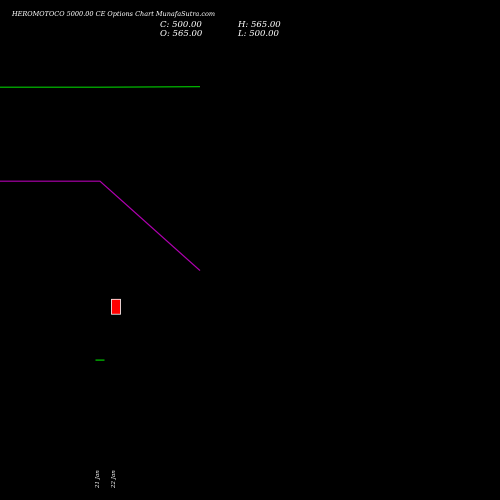 This screenshot has height=500, width=500. Describe the element at coordinates (100, 226) in the screenshot. I see `magenta-indicator-line` at that location.